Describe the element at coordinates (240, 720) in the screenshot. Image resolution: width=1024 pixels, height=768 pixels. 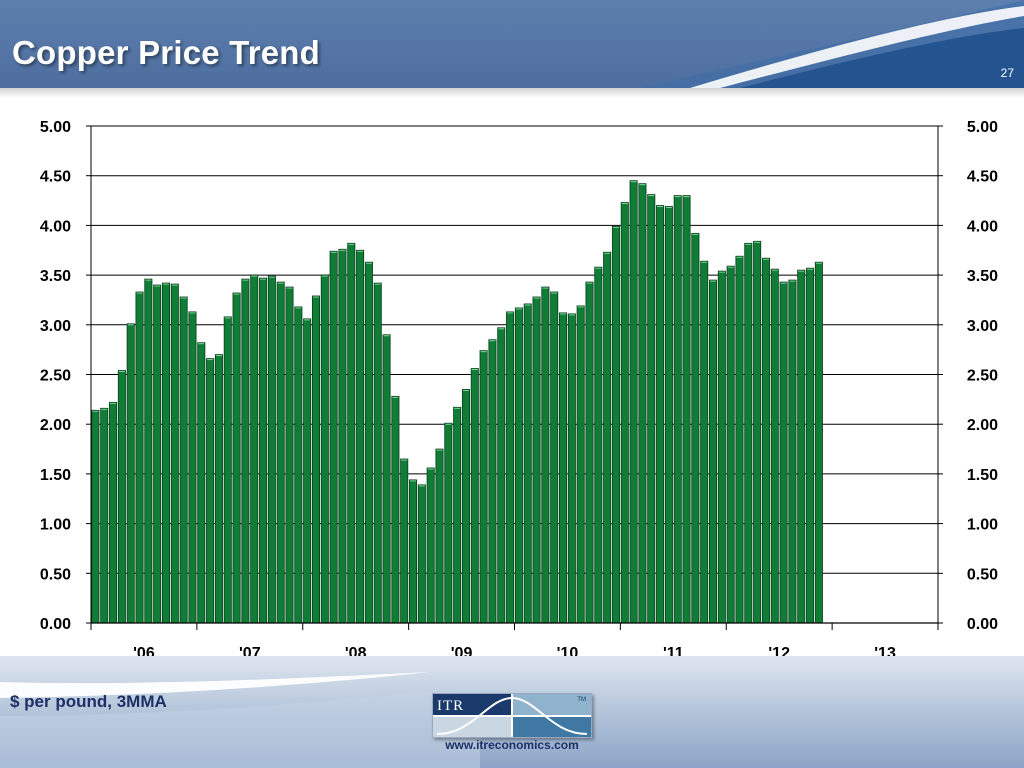
I see `footer-swoosh-decoration` at that location.